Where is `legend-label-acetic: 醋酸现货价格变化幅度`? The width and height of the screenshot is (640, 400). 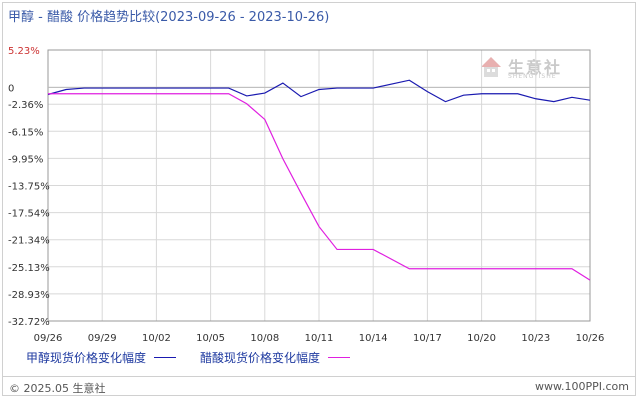 legend-label-acetic: 醋酸现货价格变化幅度 is located at coordinates (260, 358).